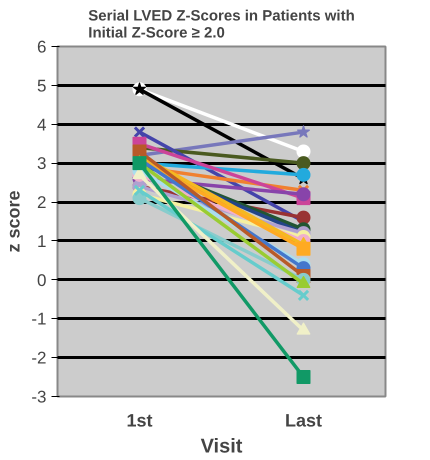 The image size is (430, 460). What do you see at coordinates (139, 420) in the screenshot?
I see `x-tick-label: 1st` at bounding box center [139, 420].